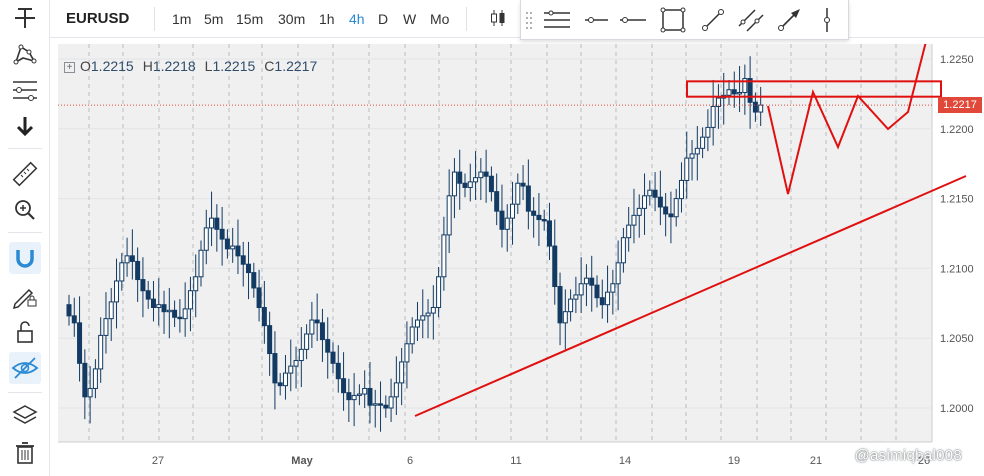 This screenshot has height=476, width=984. I want to click on price-tick-label: 1.2000, so click(957, 409).